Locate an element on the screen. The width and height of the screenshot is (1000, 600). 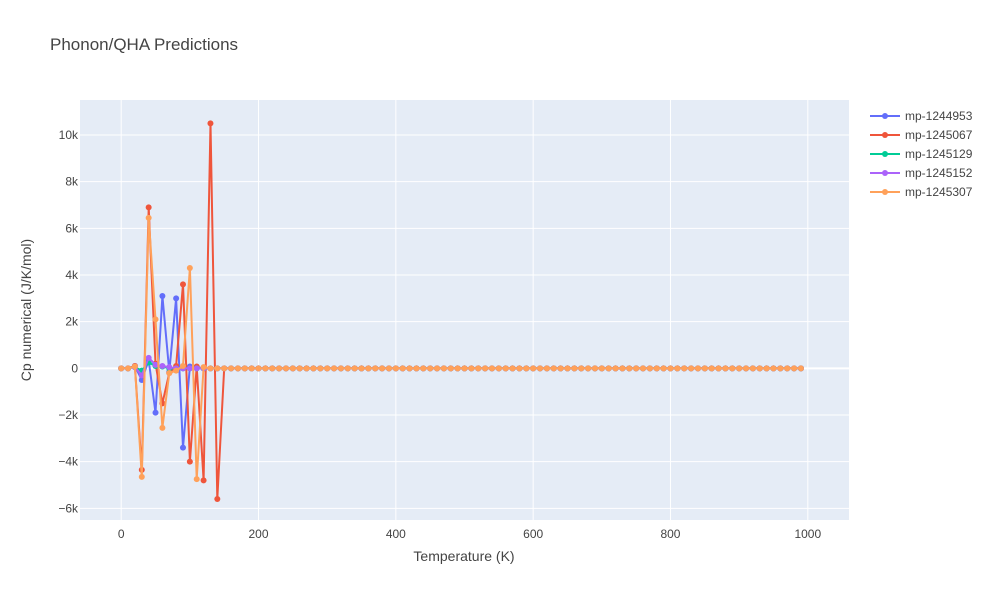
y-tick-label: 4k is located at coordinates (72, 275).